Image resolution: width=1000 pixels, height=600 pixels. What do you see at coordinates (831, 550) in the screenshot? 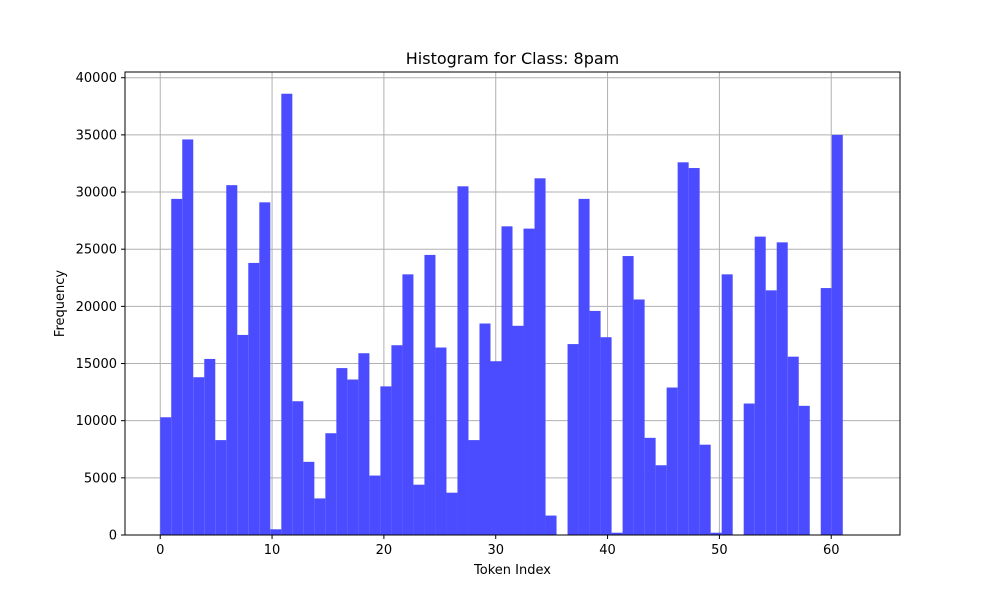
I see `x-tick-label: 60` at bounding box center [831, 550].